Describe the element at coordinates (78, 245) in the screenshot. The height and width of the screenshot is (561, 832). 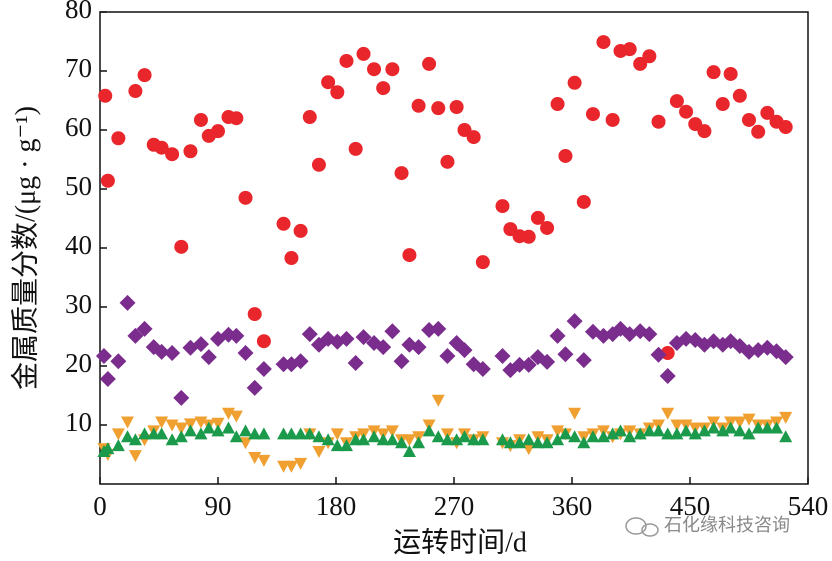
I see `y-tick-label: 40` at that location.